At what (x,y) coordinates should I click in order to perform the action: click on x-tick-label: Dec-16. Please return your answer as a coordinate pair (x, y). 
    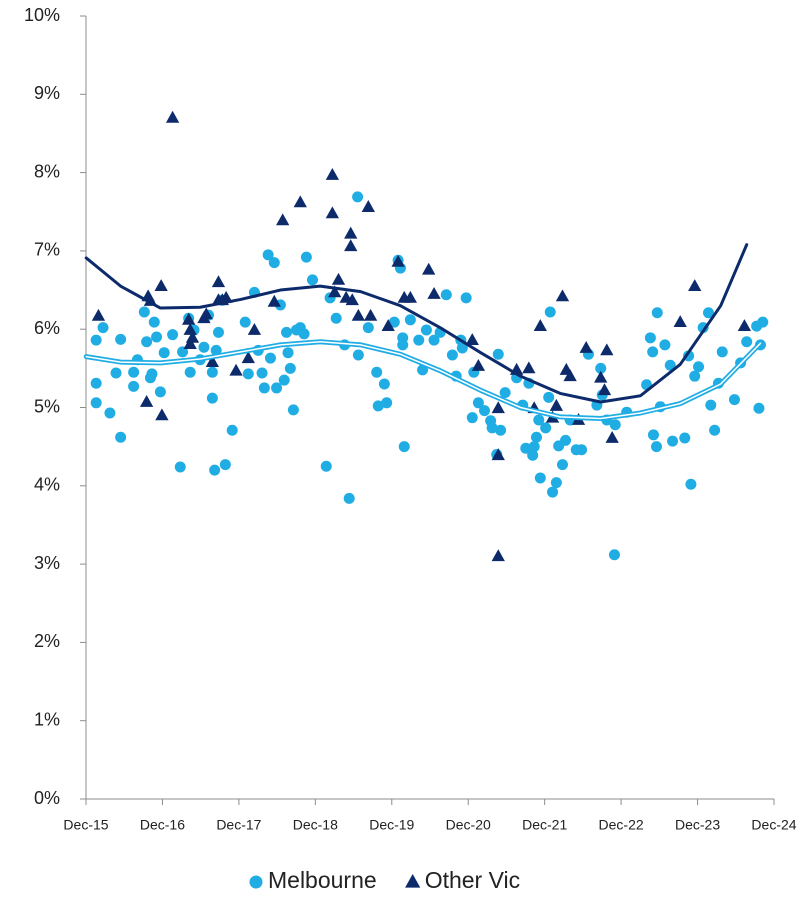
    Looking at the image, I should click on (162, 825).